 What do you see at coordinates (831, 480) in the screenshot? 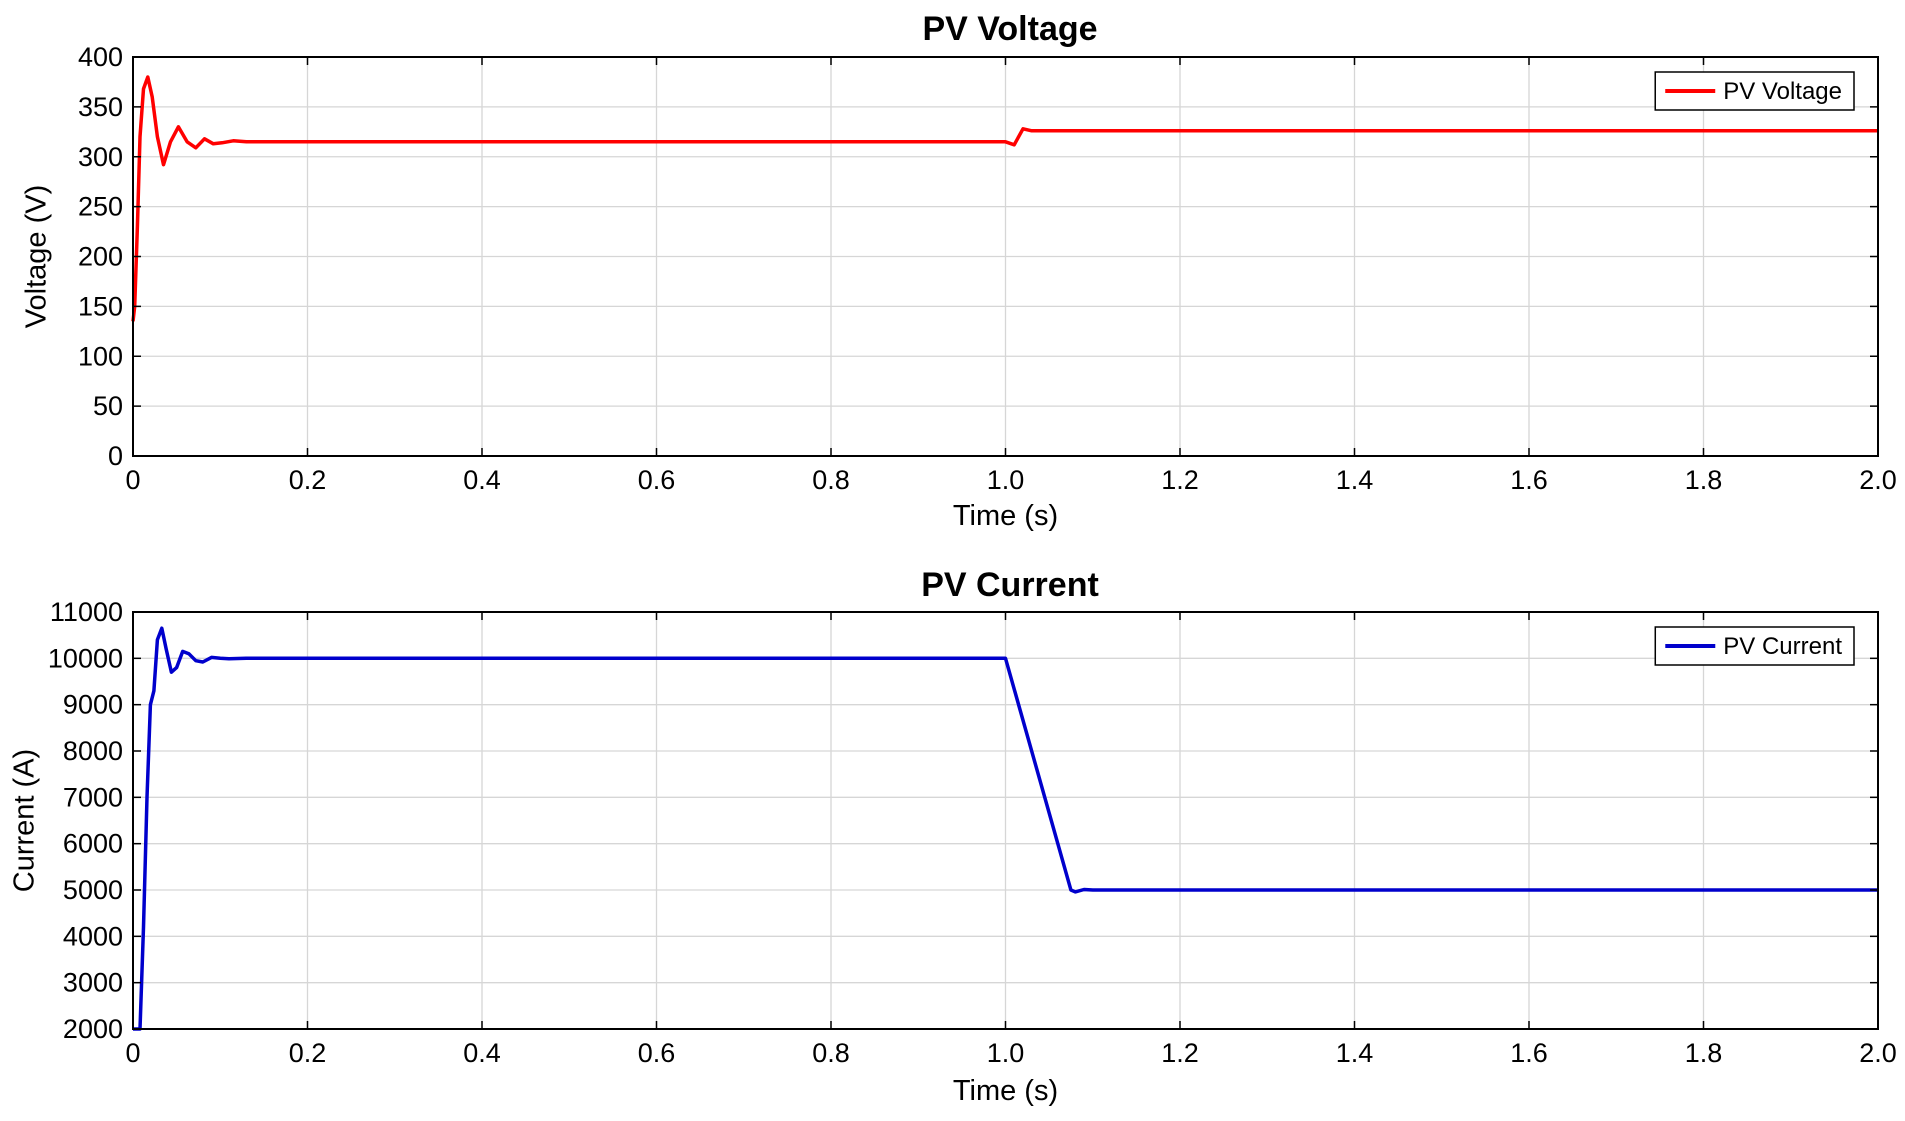
I see `voltage-x-tick-label: 0.8` at bounding box center [831, 480].